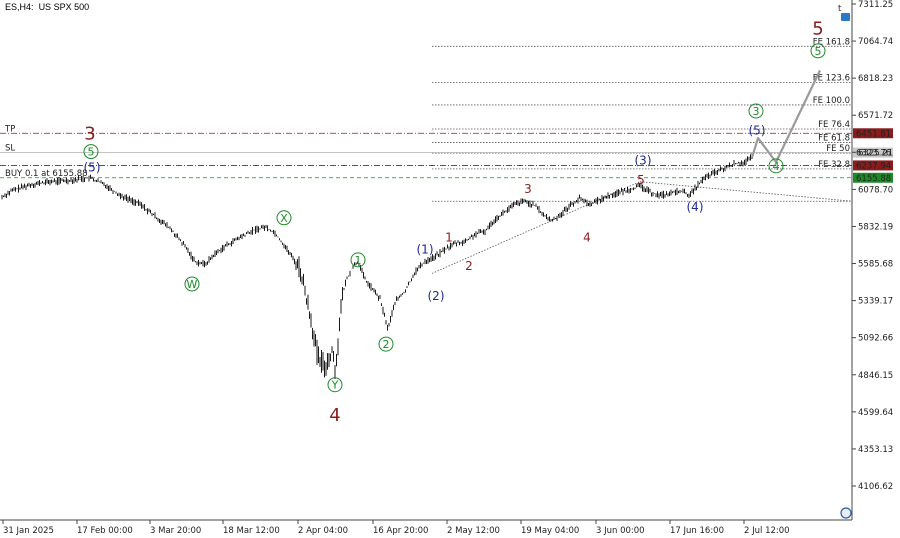  I want to click on x-tick-label: 17 Jun 16:00, so click(697, 531).